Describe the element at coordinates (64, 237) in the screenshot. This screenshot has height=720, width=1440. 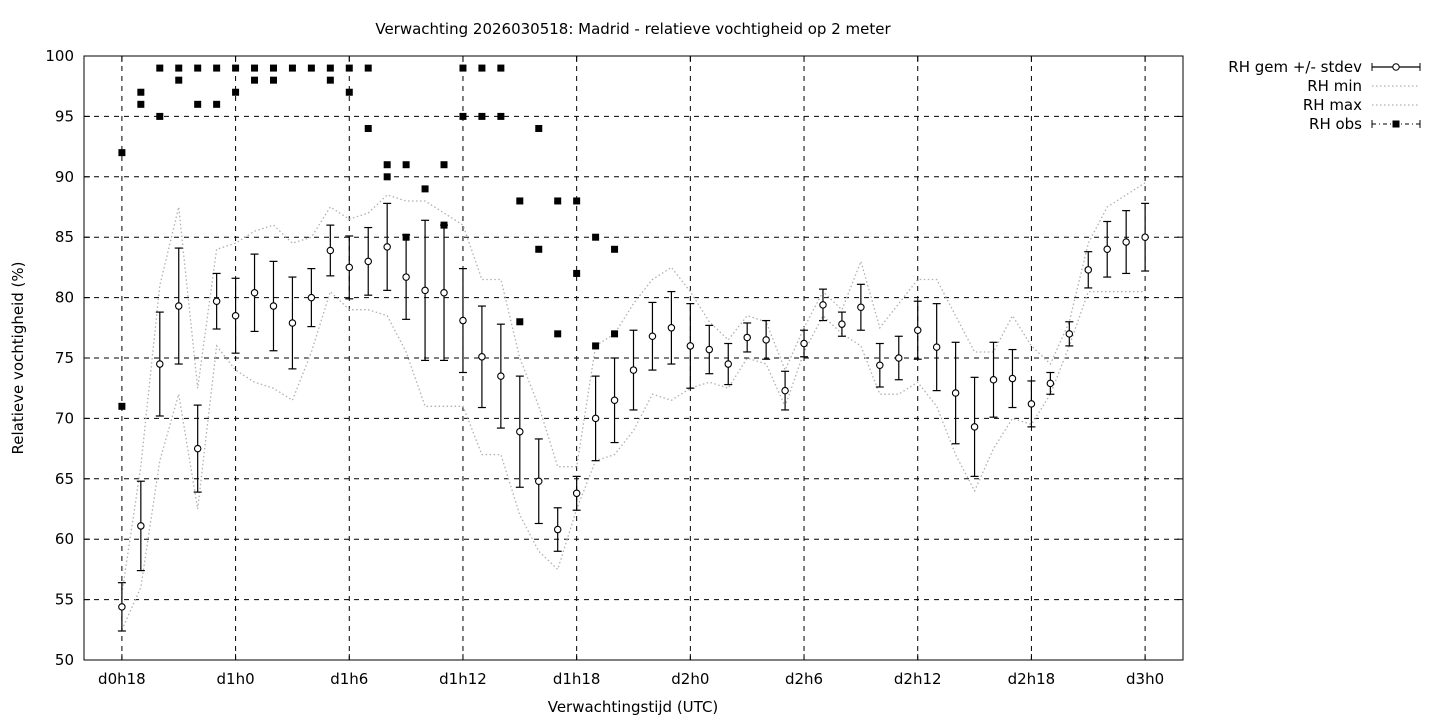
I see `y-tick-label: 85` at that location.